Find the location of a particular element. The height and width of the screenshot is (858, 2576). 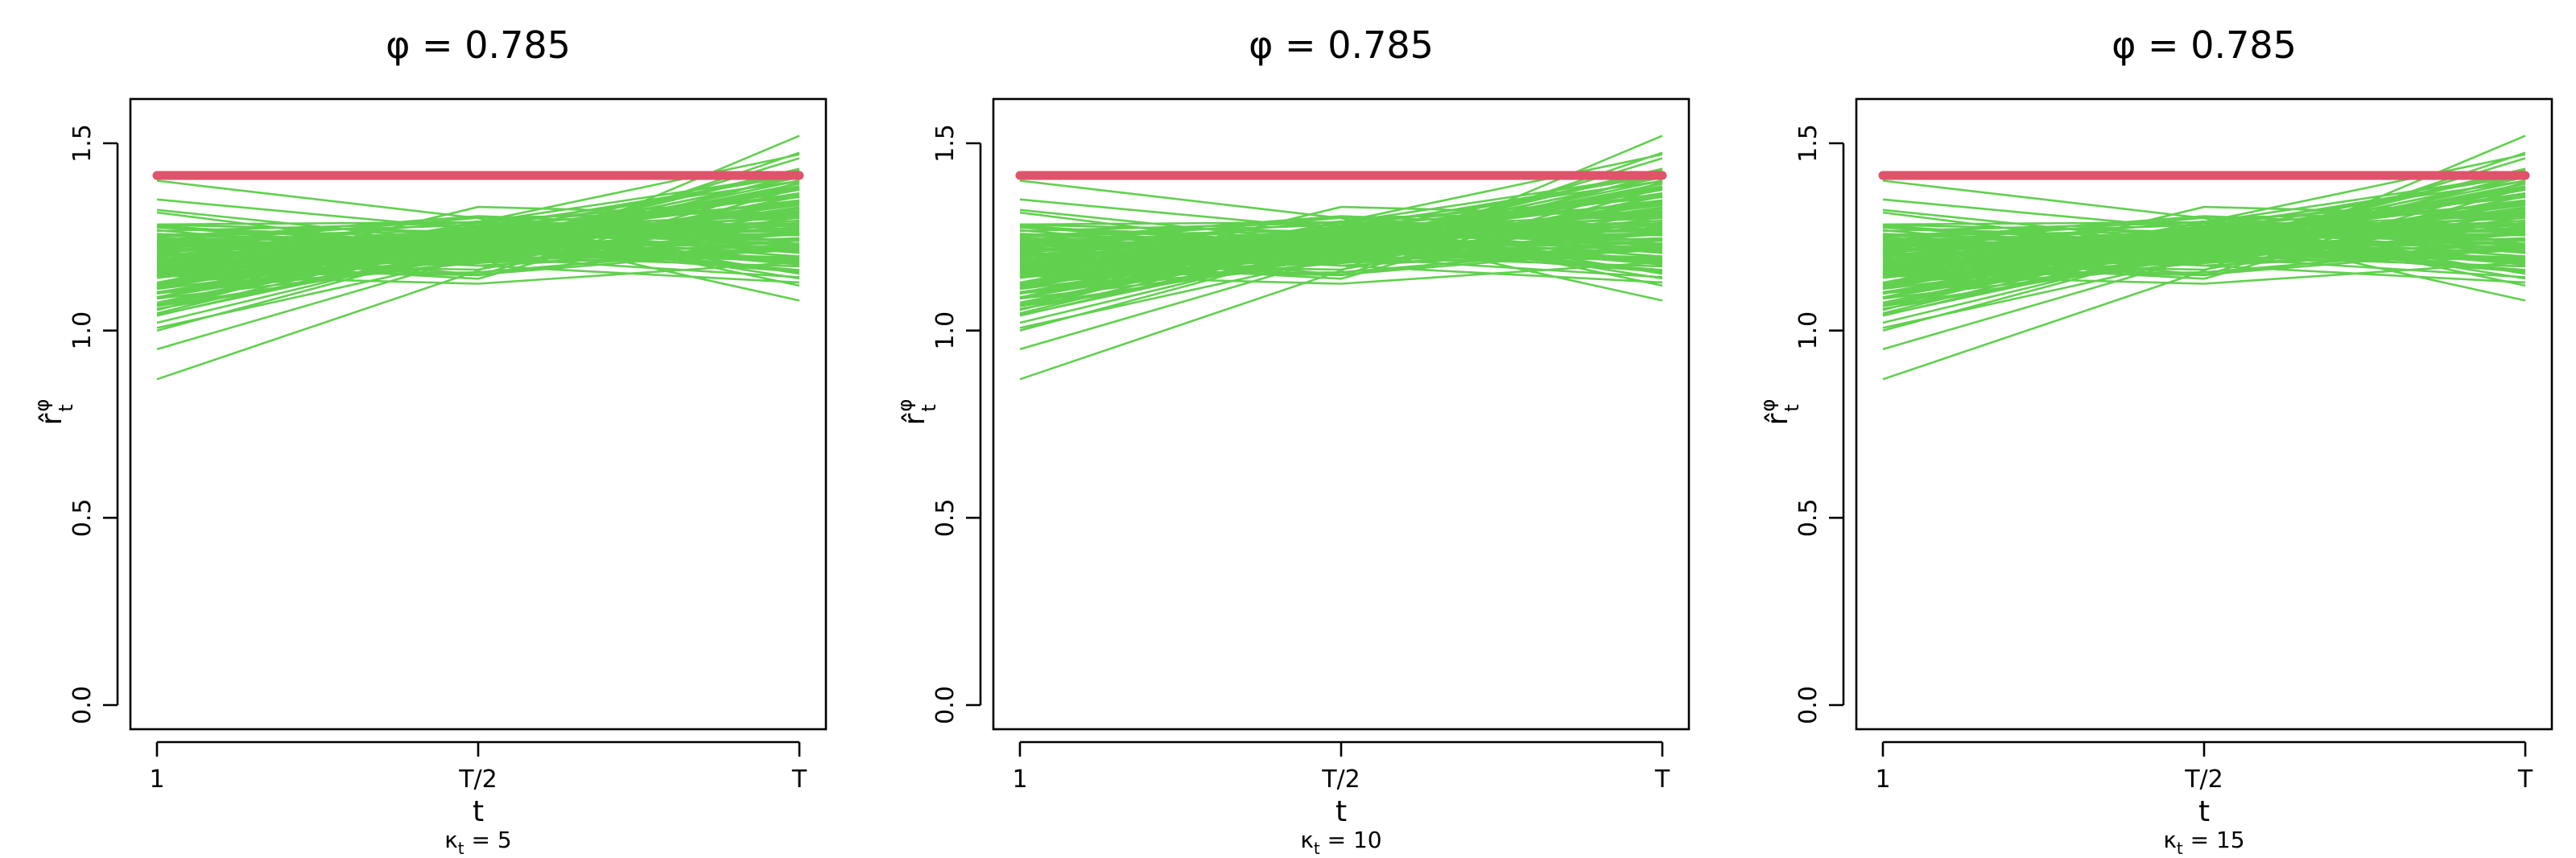

panel-caption: κt = 15 is located at coordinates (2203, 842).